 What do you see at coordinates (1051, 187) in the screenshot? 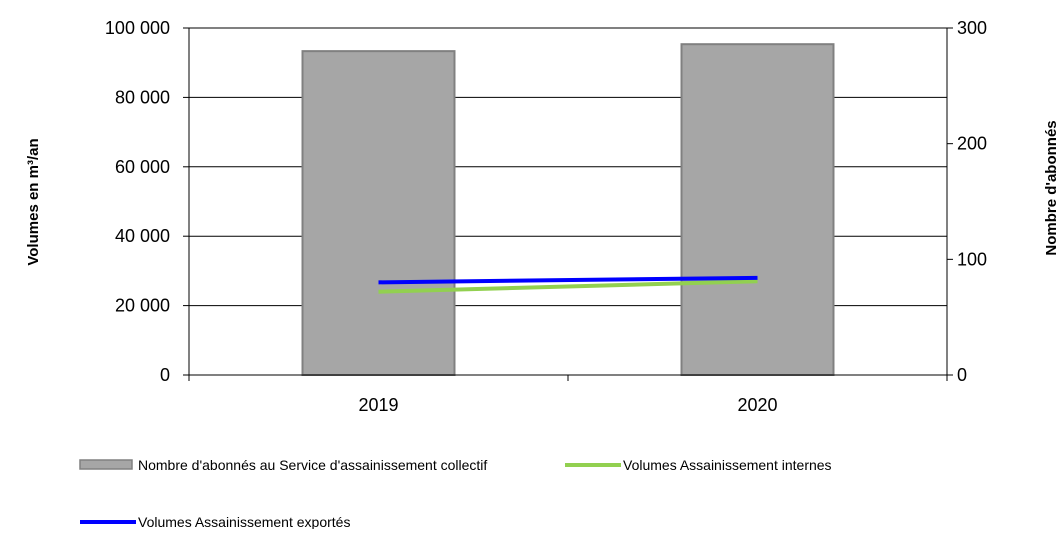
I see `right-axis-label: Nombre d'abonnés` at bounding box center [1051, 187].